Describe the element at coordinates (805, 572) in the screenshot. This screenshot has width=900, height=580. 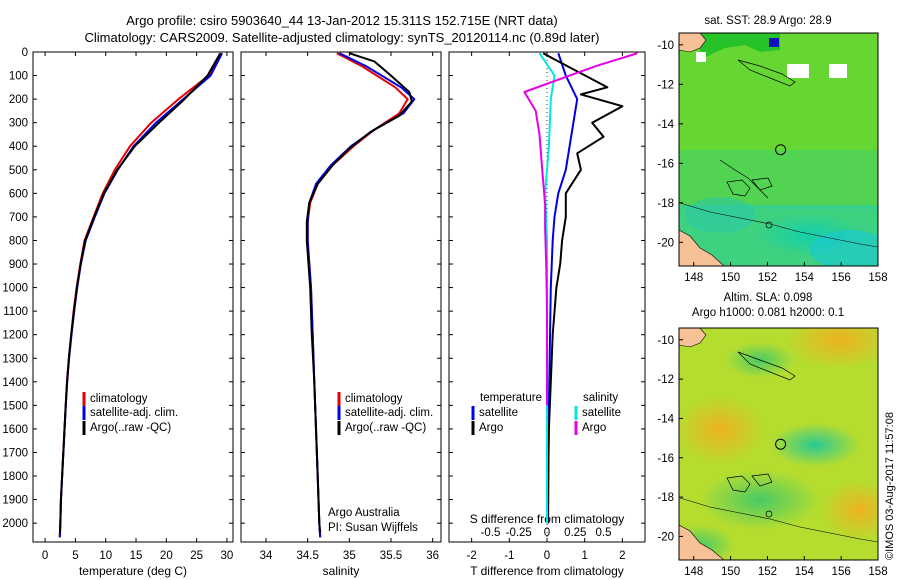
I see `sla-map-xtick-label: 154` at that location.